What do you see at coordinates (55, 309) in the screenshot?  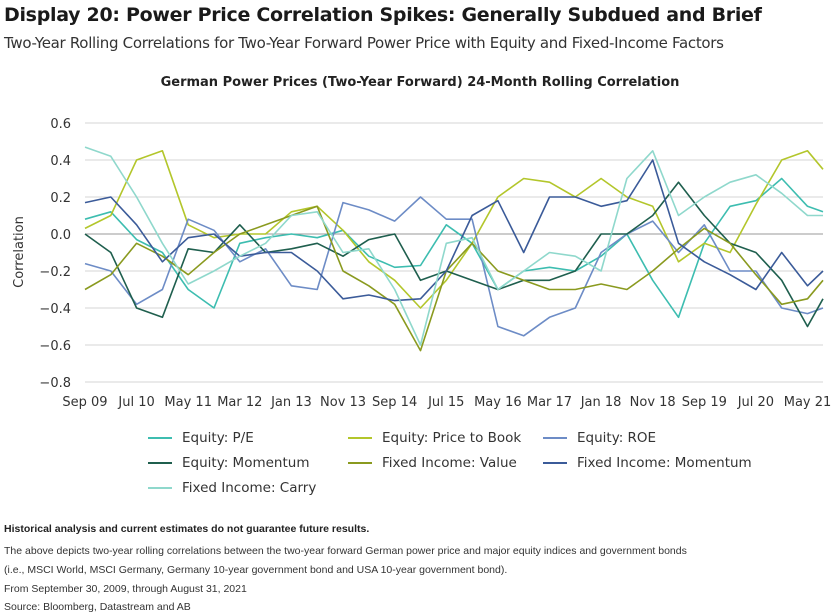 I see `y-tick-label: −0.4` at bounding box center [55, 309].